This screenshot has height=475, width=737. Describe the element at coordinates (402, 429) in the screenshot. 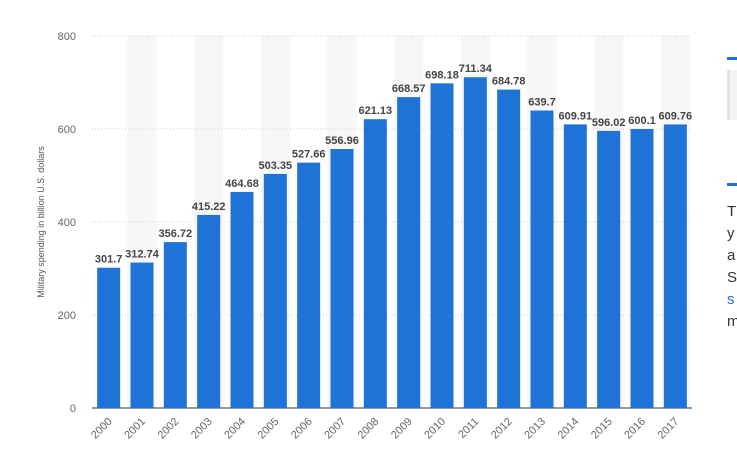

I see `x-tick-label: 2009` at that location.